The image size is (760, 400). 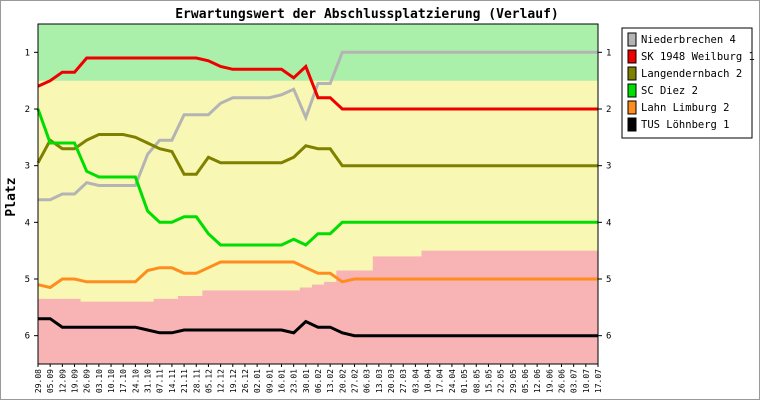 I want to click on x-tick-label: 12.09, so click(x=62, y=381).